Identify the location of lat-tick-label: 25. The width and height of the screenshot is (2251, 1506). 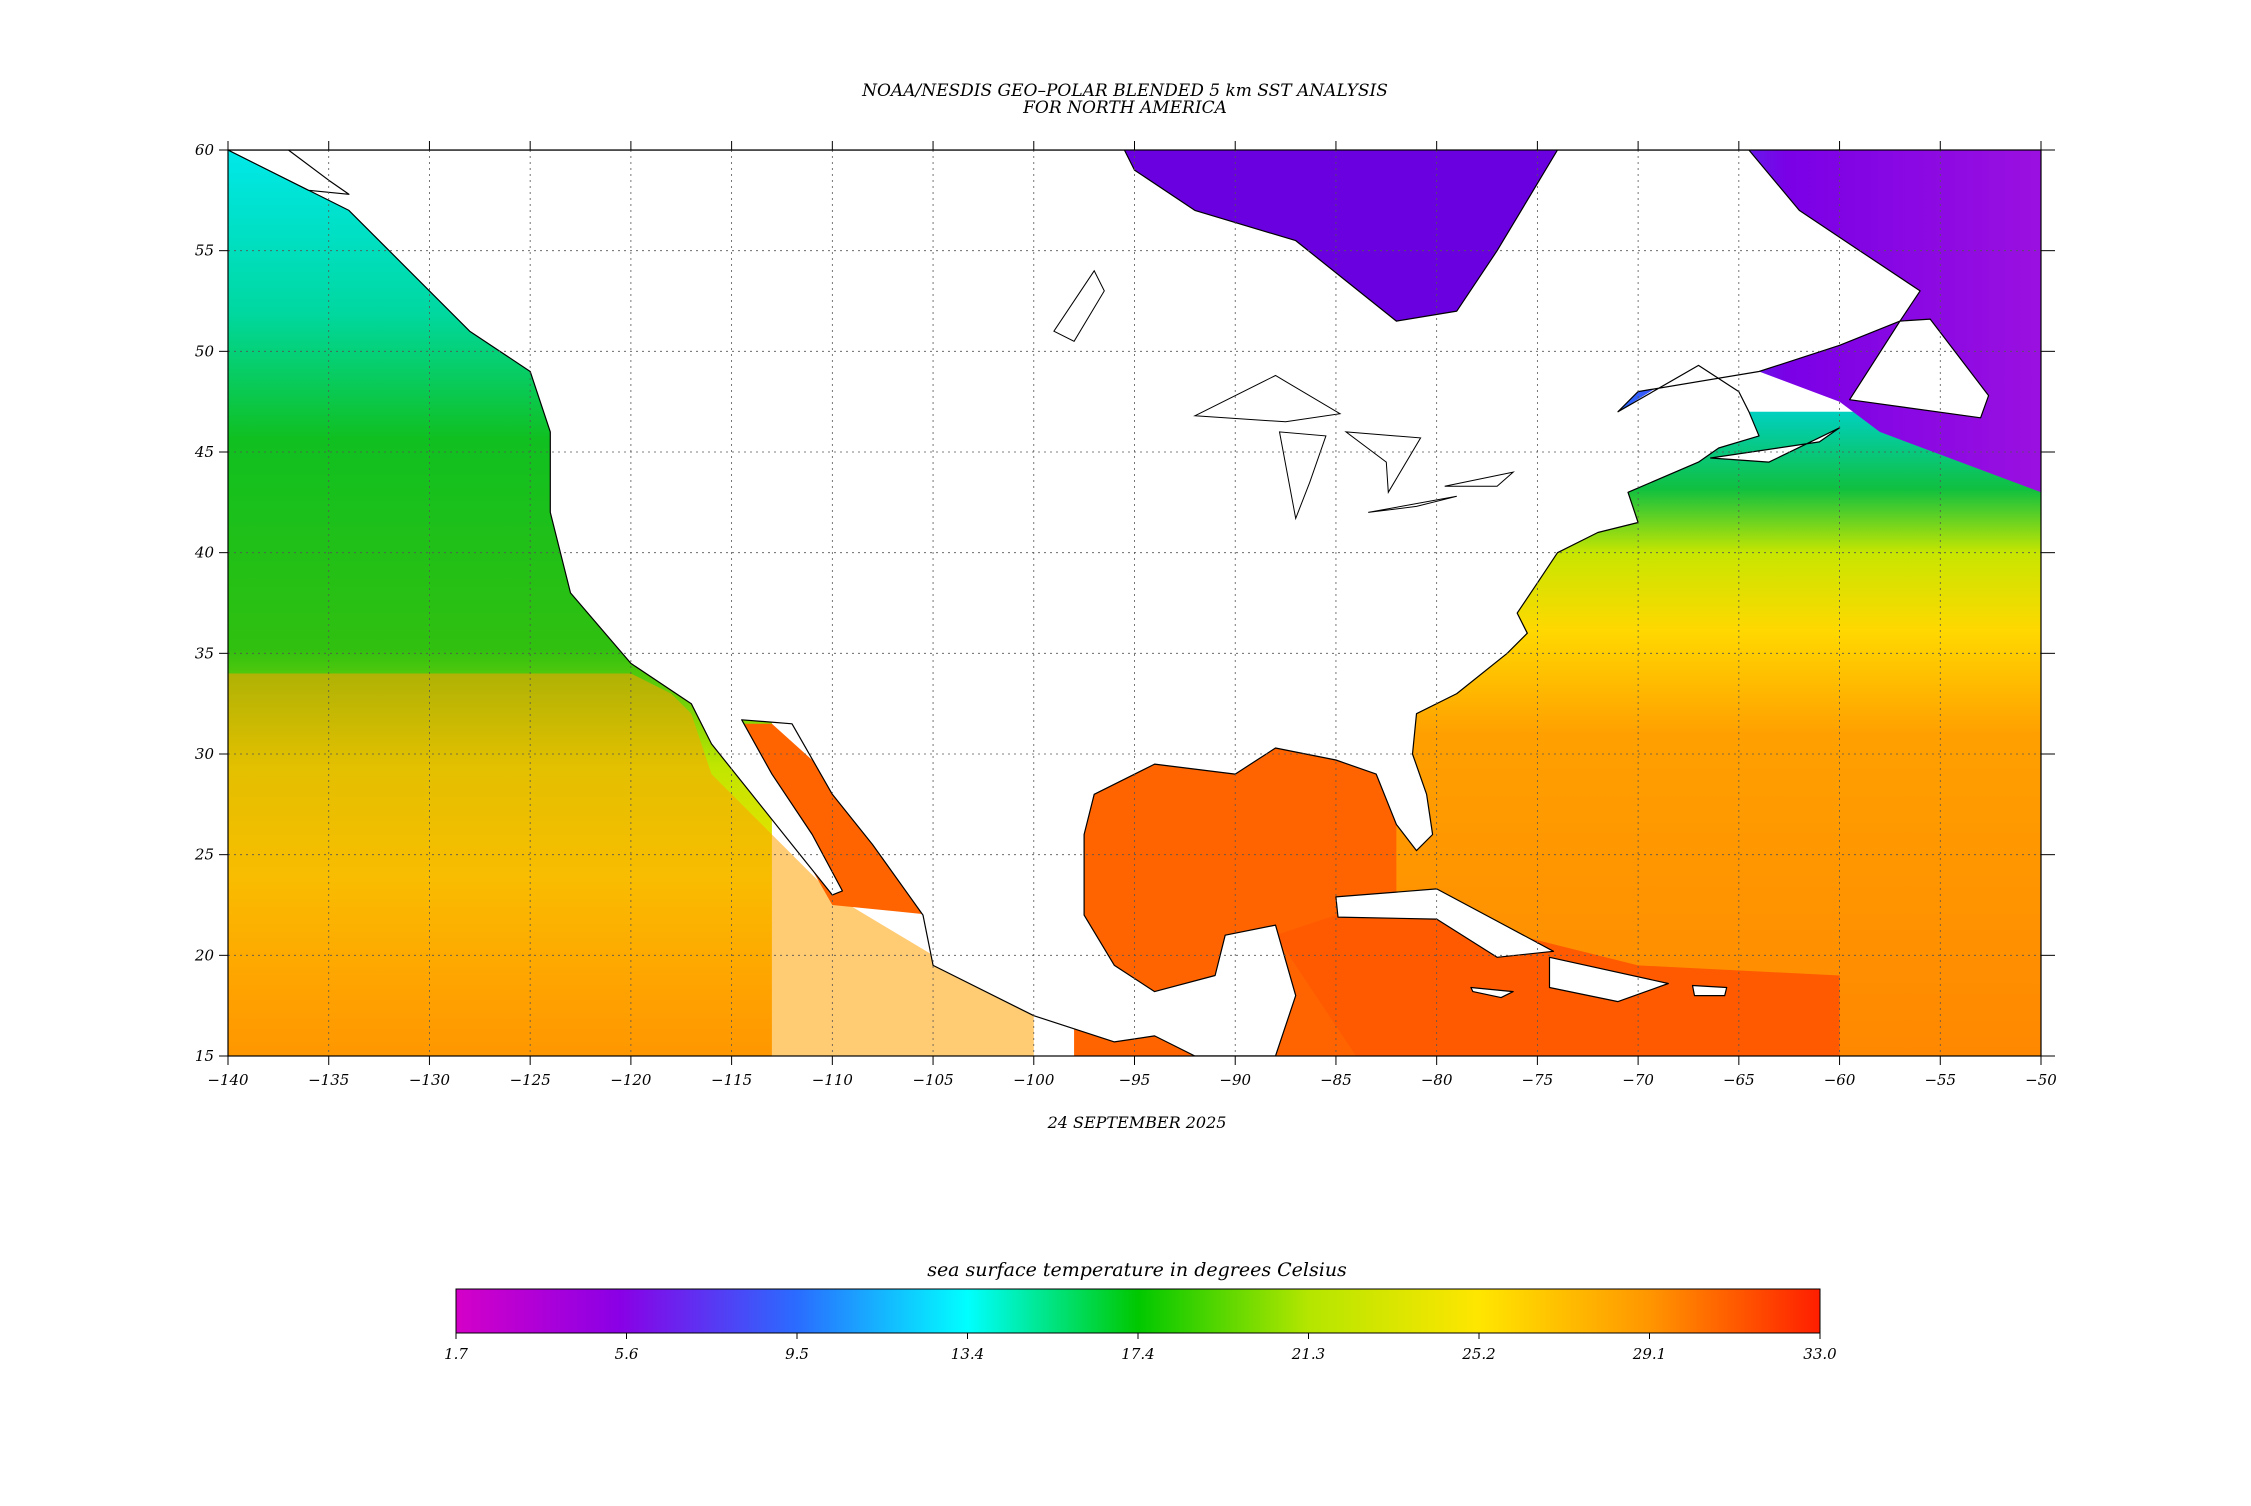
(204, 855).